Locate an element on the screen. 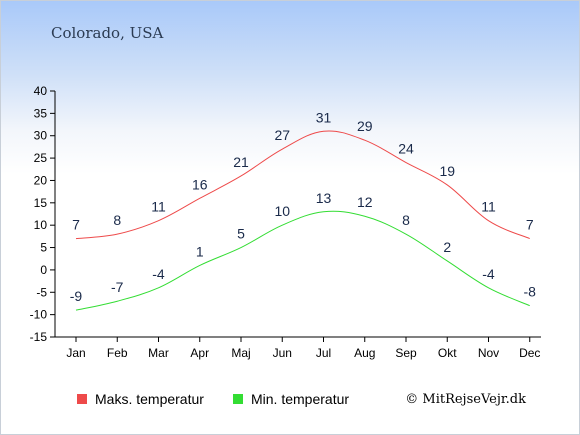  y-tick-label: 40 is located at coordinates (41, 91).